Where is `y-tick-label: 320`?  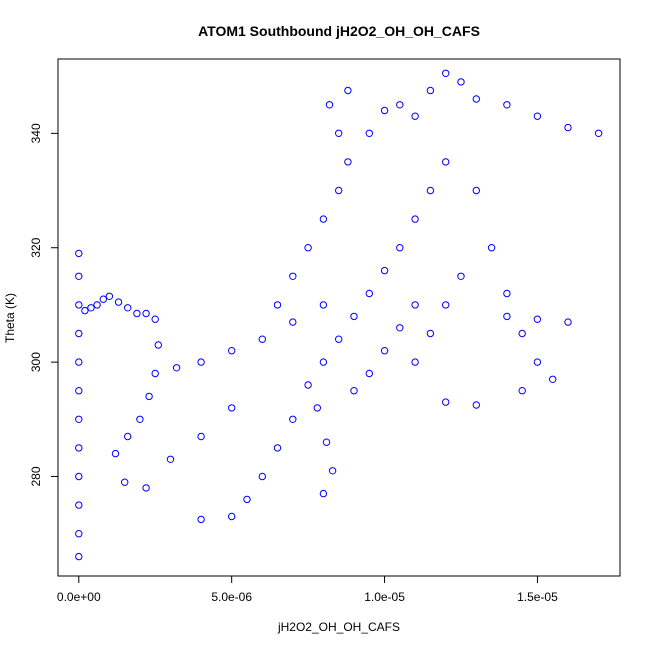 y-tick-label: 320 is located at coordinates (36, 247).